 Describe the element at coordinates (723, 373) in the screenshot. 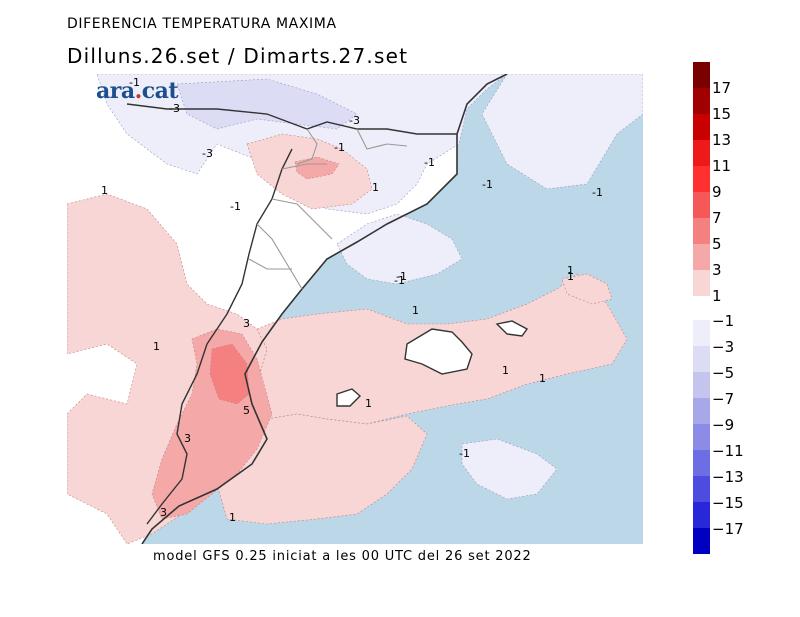

I see `legend-label: −5` at that location.